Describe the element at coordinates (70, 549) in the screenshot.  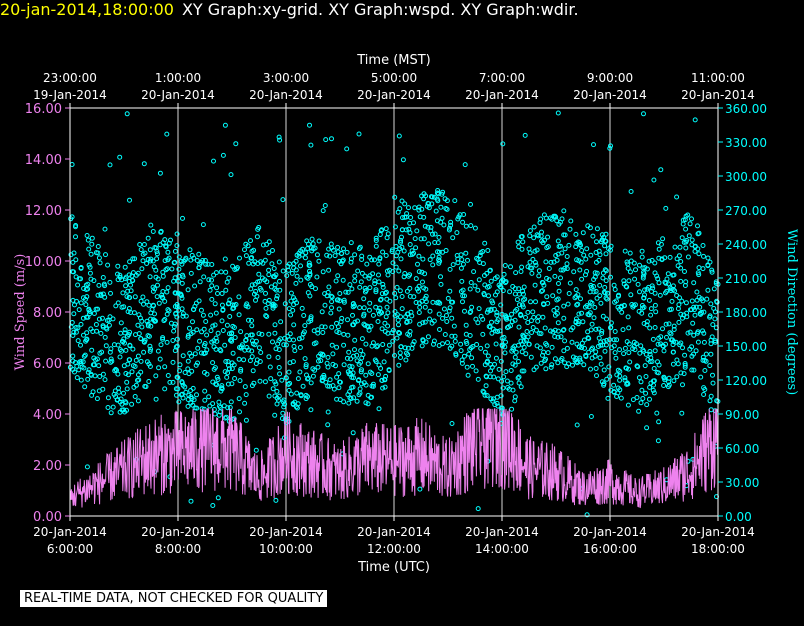
I see `bottom-tick-time: 6:00:00` at that location.